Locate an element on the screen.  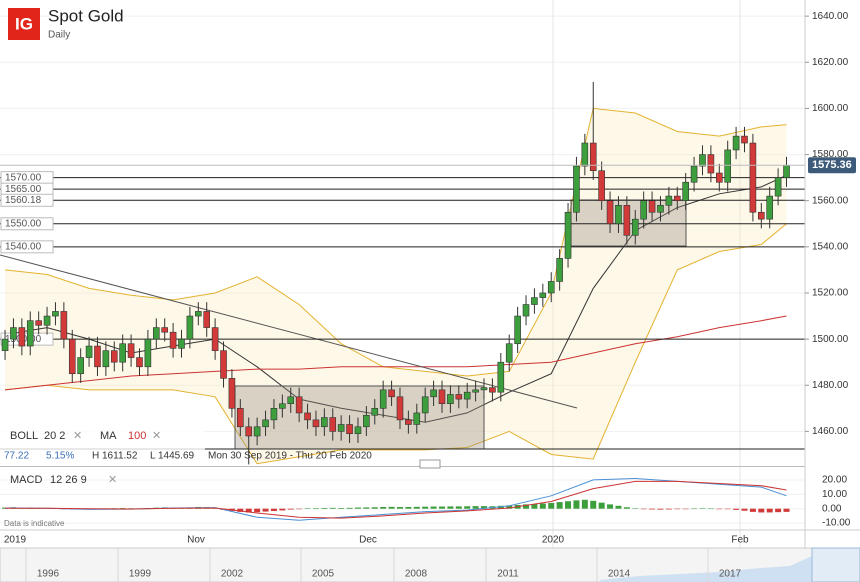
level-label-bg is located at coordinates (27, 247).